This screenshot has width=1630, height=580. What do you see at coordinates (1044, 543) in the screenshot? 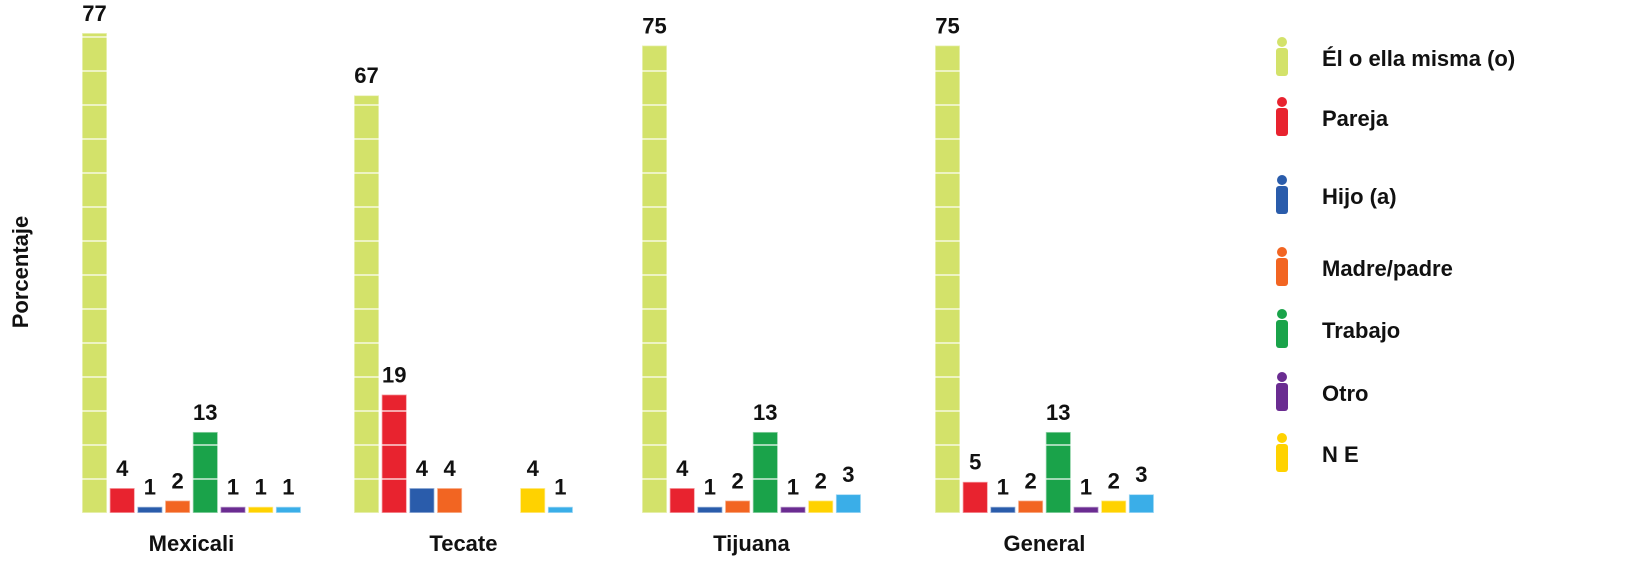
I see `x-tick-label: General` at bounding box center [1044, 543].